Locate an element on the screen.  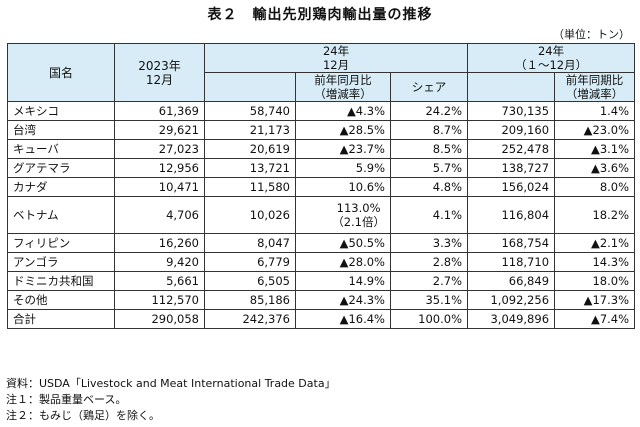
cell-24-dec: 13,721 is located at coordinates (250, 168).